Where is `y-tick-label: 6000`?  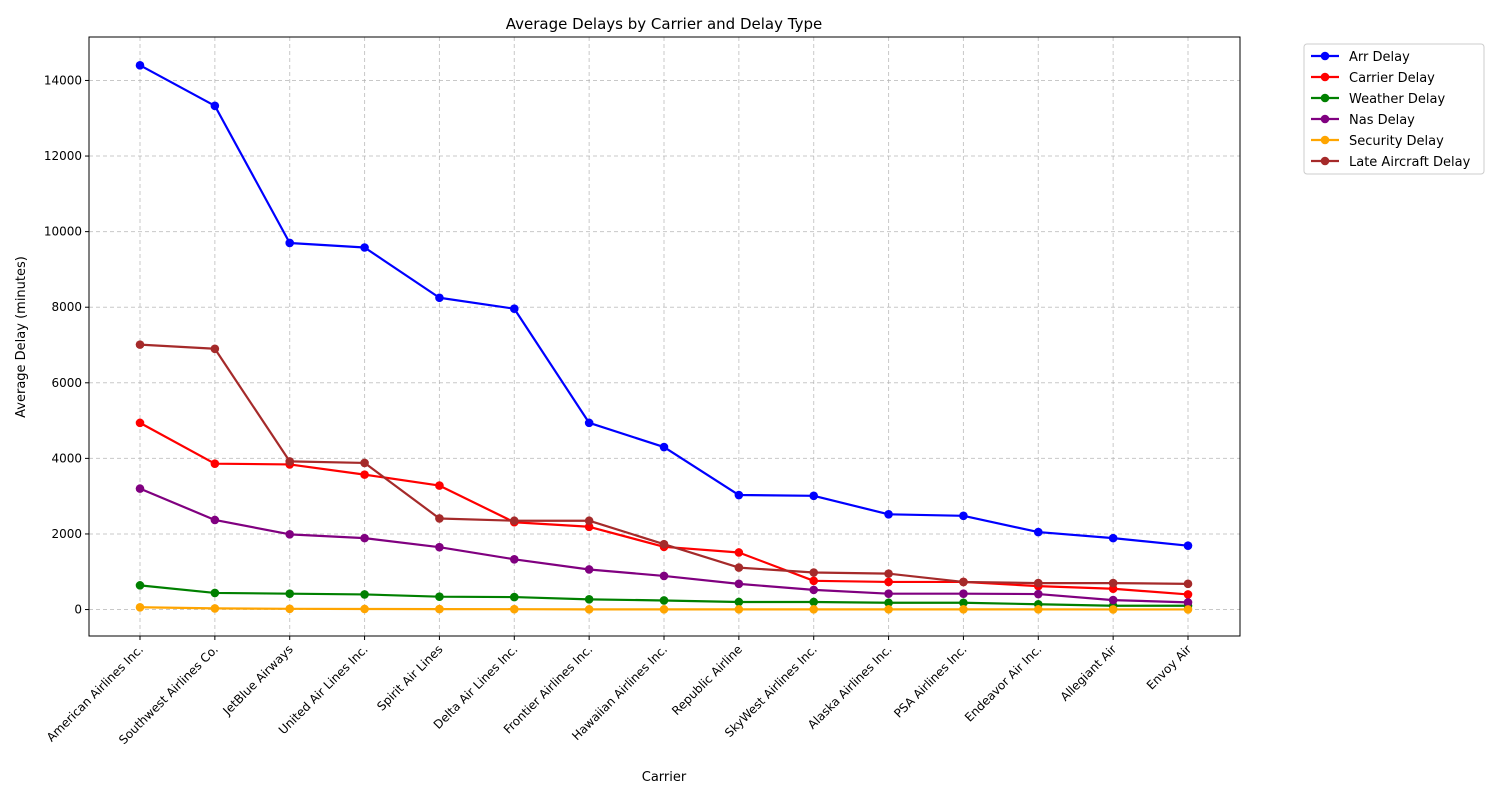
y-tick-label: 6000 is located at coordinates (66, 383).